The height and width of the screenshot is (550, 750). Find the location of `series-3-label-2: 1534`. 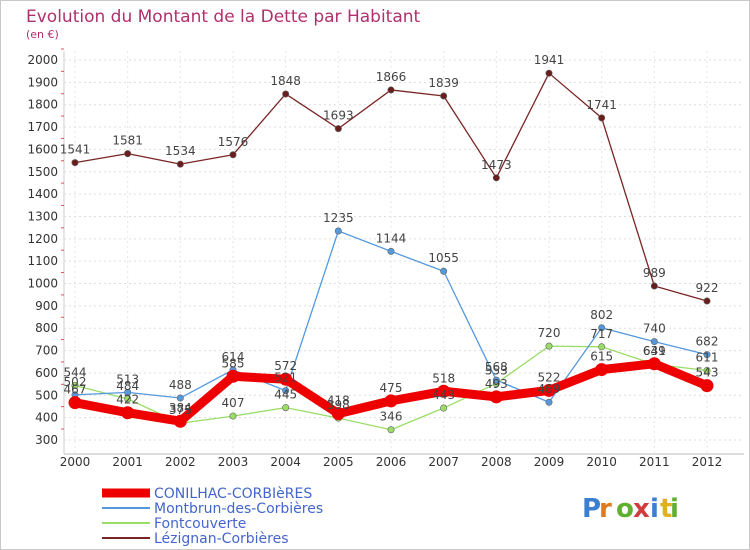

series-3-label-2: 1534 is located at coordinates (180, 151).